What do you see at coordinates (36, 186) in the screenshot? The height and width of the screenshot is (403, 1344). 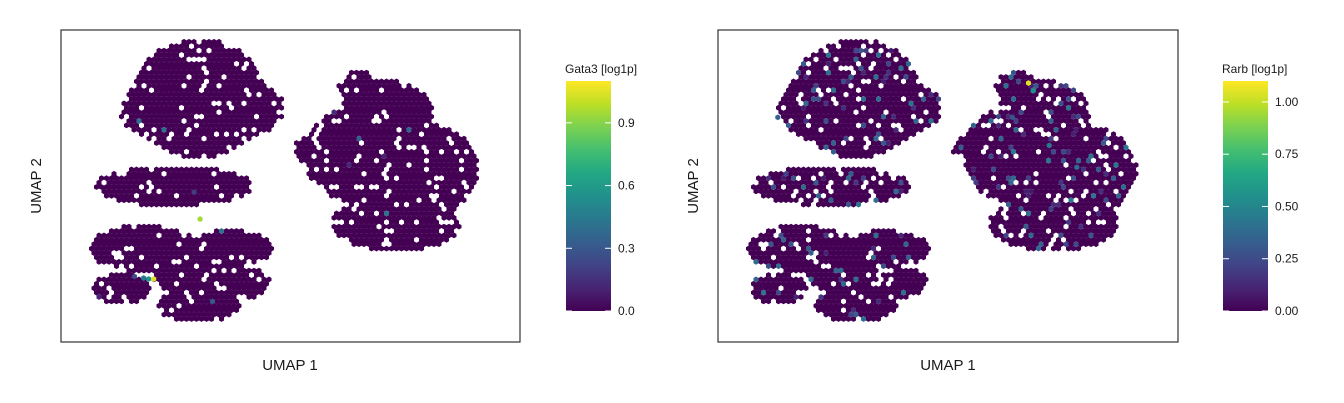 I see `y-axis-title: UMAP 2` at bounding box center [36, 186].